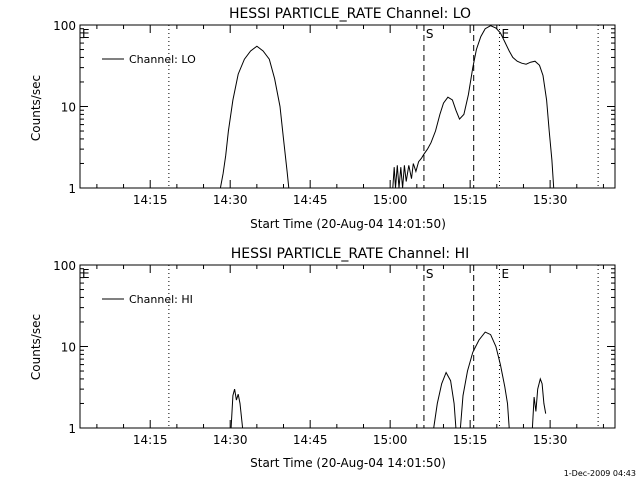  What do you see at coordinates (161, 299) in the screenshot?
I see `legend-label: Channel: HI` at bounding box center [161, 299].